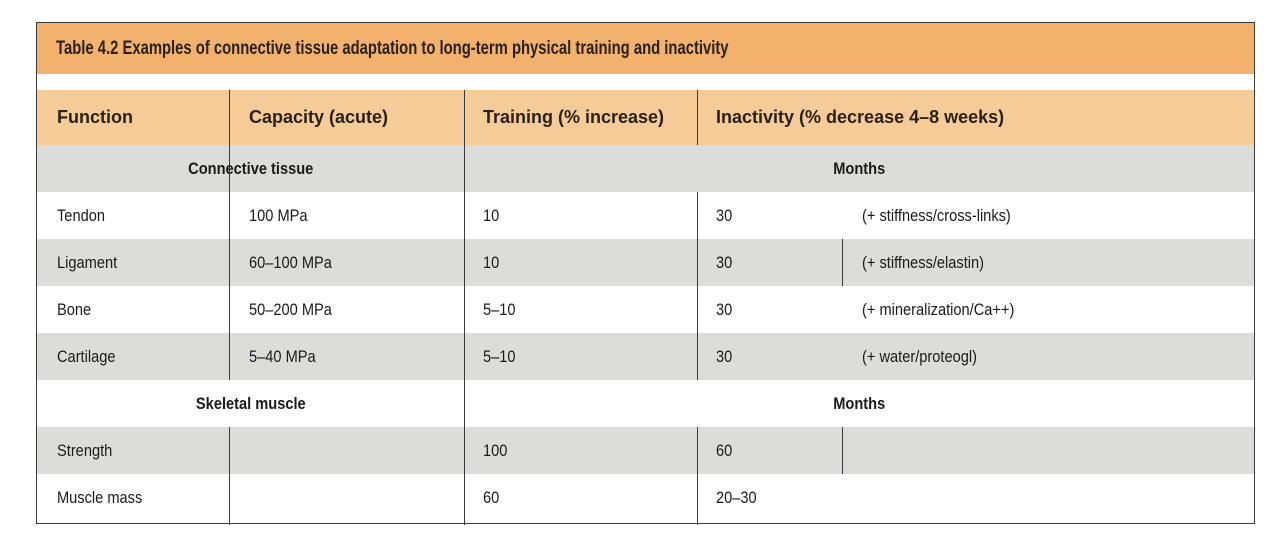 The image size is (1285, 552). Describe the element at coordinates (74, 309) in the screenshot. I see `cell-function: Bone` at that location.